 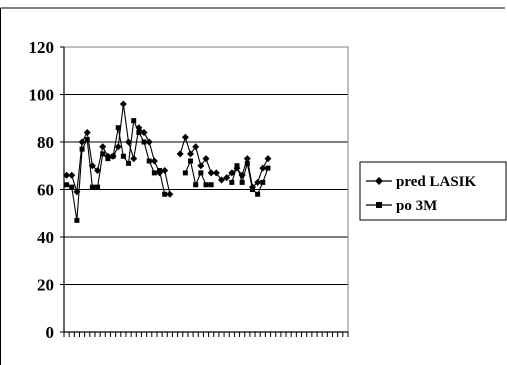 What do you see at coordinates (416, 206) in the screenshot?
I see `legend-label-po-3m: po 3M` at bounding box center [416, 206].